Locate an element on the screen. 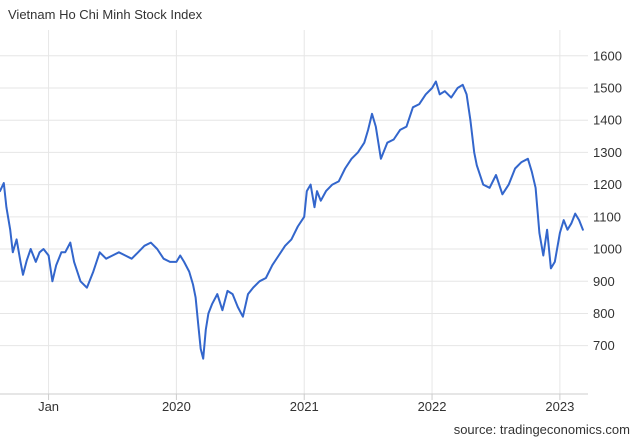 The image size is (640, 444). y-tick-label: 1100 is located at coordinates (607, 216).